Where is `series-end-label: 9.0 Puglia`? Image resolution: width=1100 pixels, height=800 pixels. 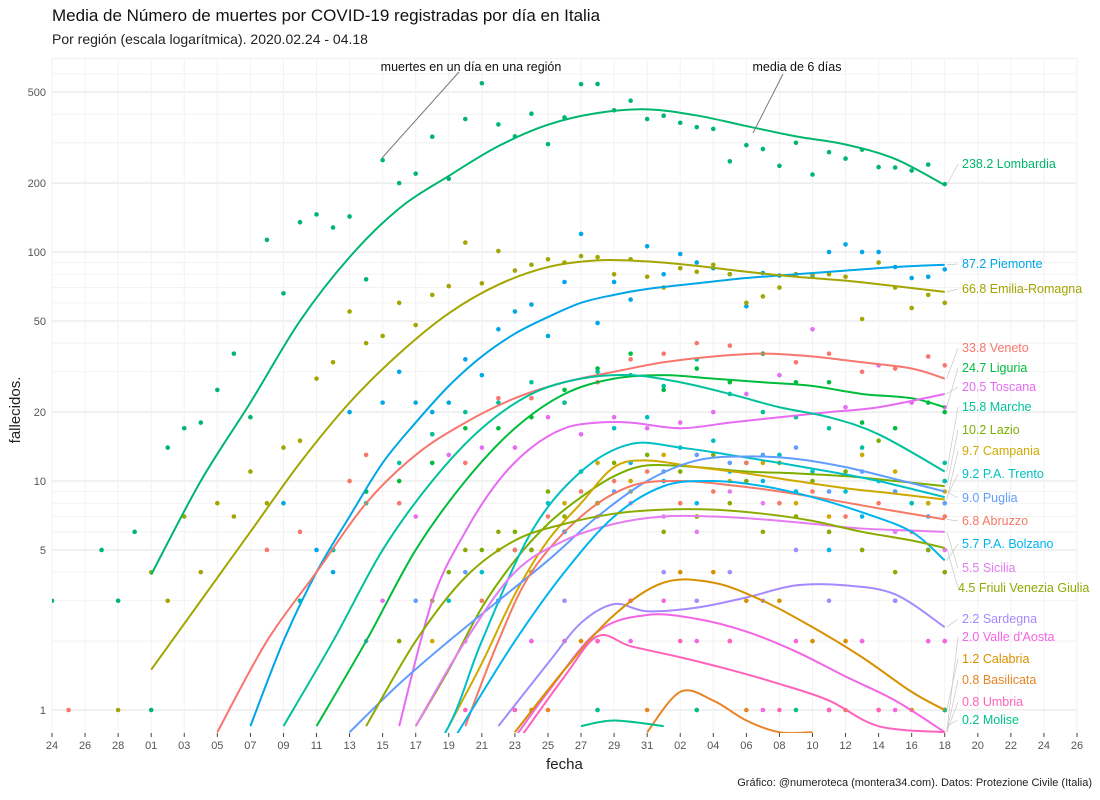 series-end-label: 9.0 Puglia is located at coordinates (990, 498).